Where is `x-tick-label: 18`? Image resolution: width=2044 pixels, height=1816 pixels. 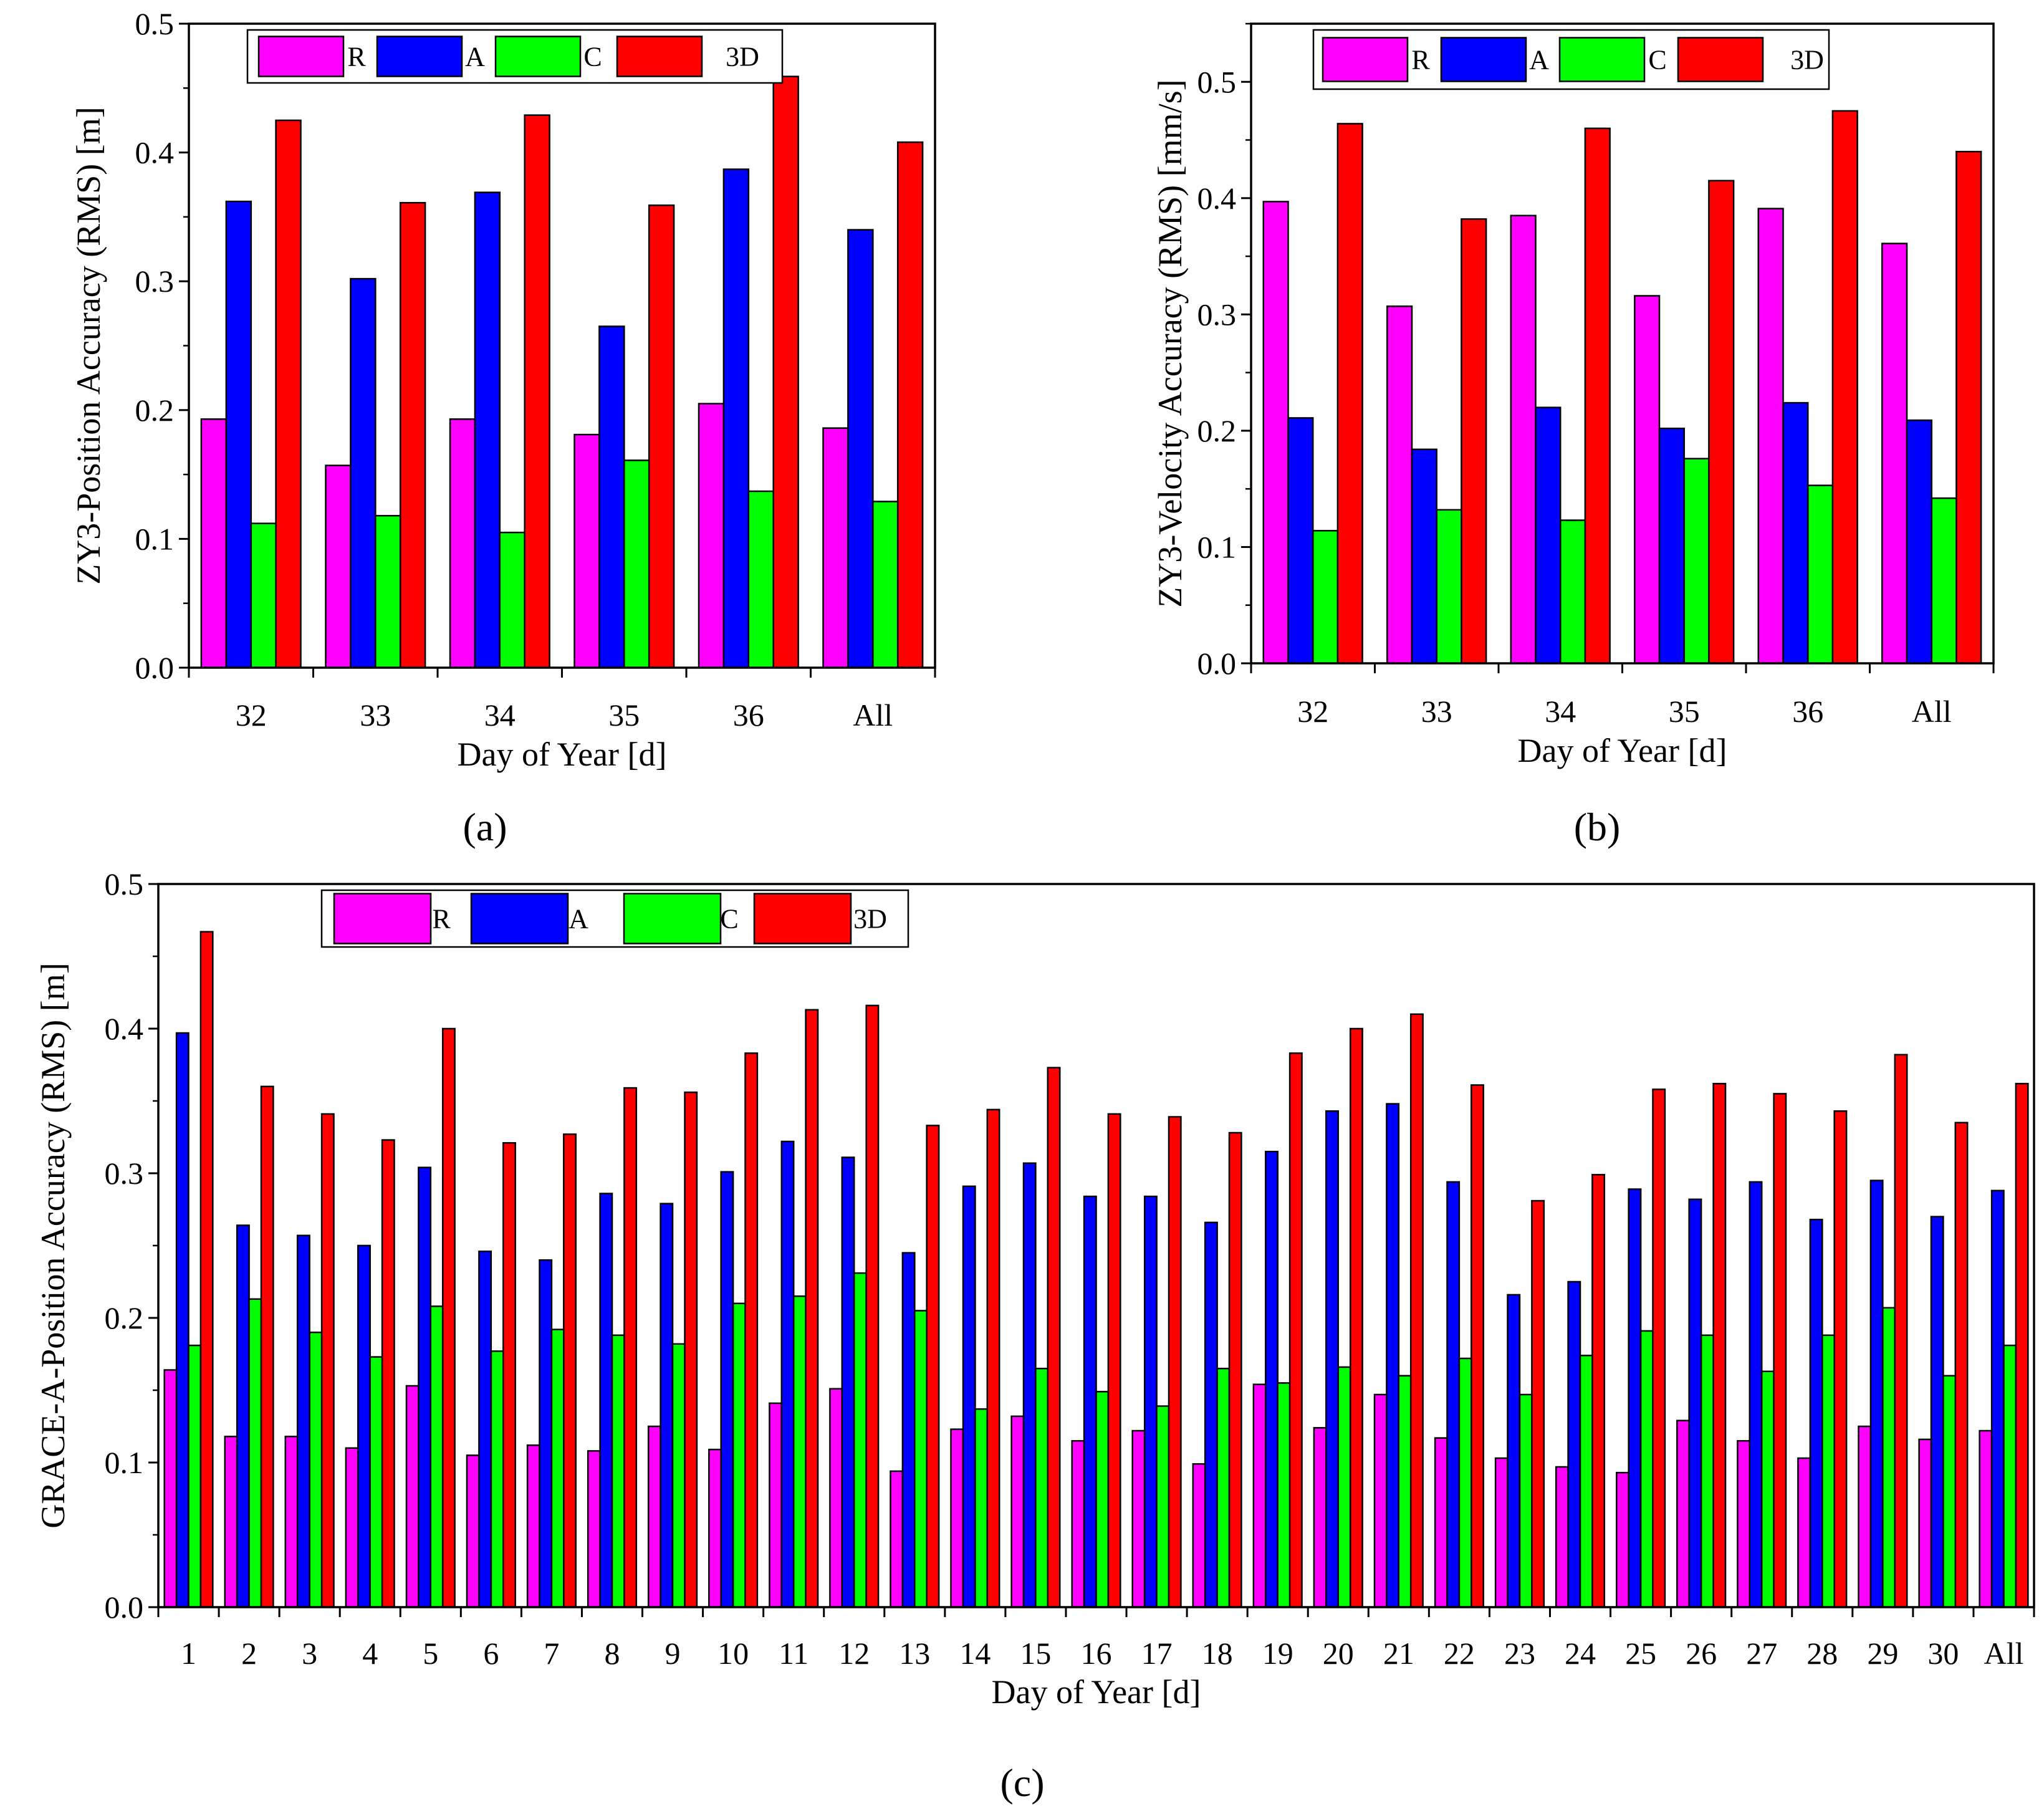 x-tick-label: 18 is located at coordinates (1217, 1653).